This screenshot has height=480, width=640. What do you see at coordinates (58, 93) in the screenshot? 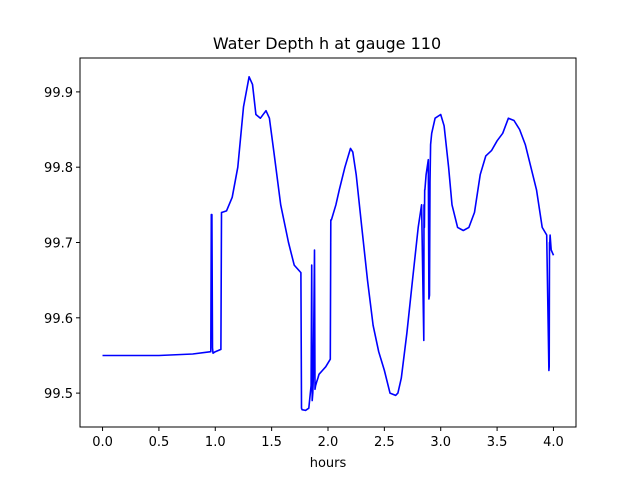
I see `y-tick-label: 99.9` at bounding box center [58, 93].